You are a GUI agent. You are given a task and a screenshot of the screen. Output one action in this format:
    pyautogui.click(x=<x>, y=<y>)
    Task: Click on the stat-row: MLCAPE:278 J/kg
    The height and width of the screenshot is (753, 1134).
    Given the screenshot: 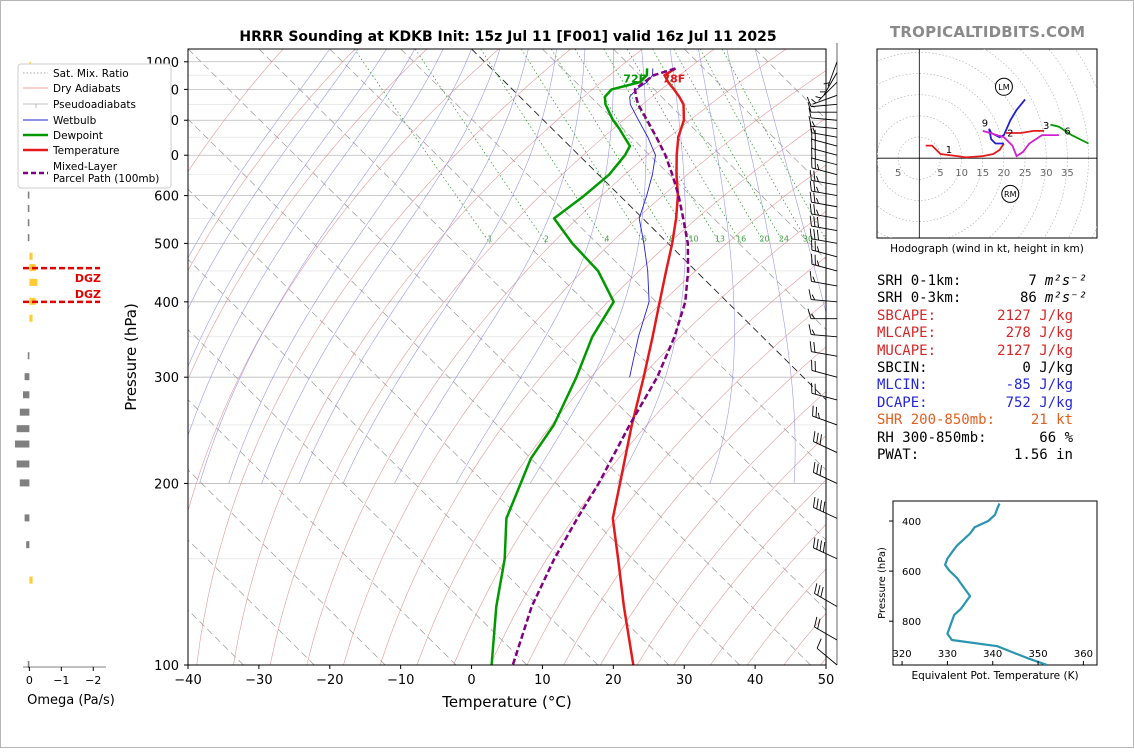 What is the action you would take?
    pyautogui.click(x=987, y=333)
    